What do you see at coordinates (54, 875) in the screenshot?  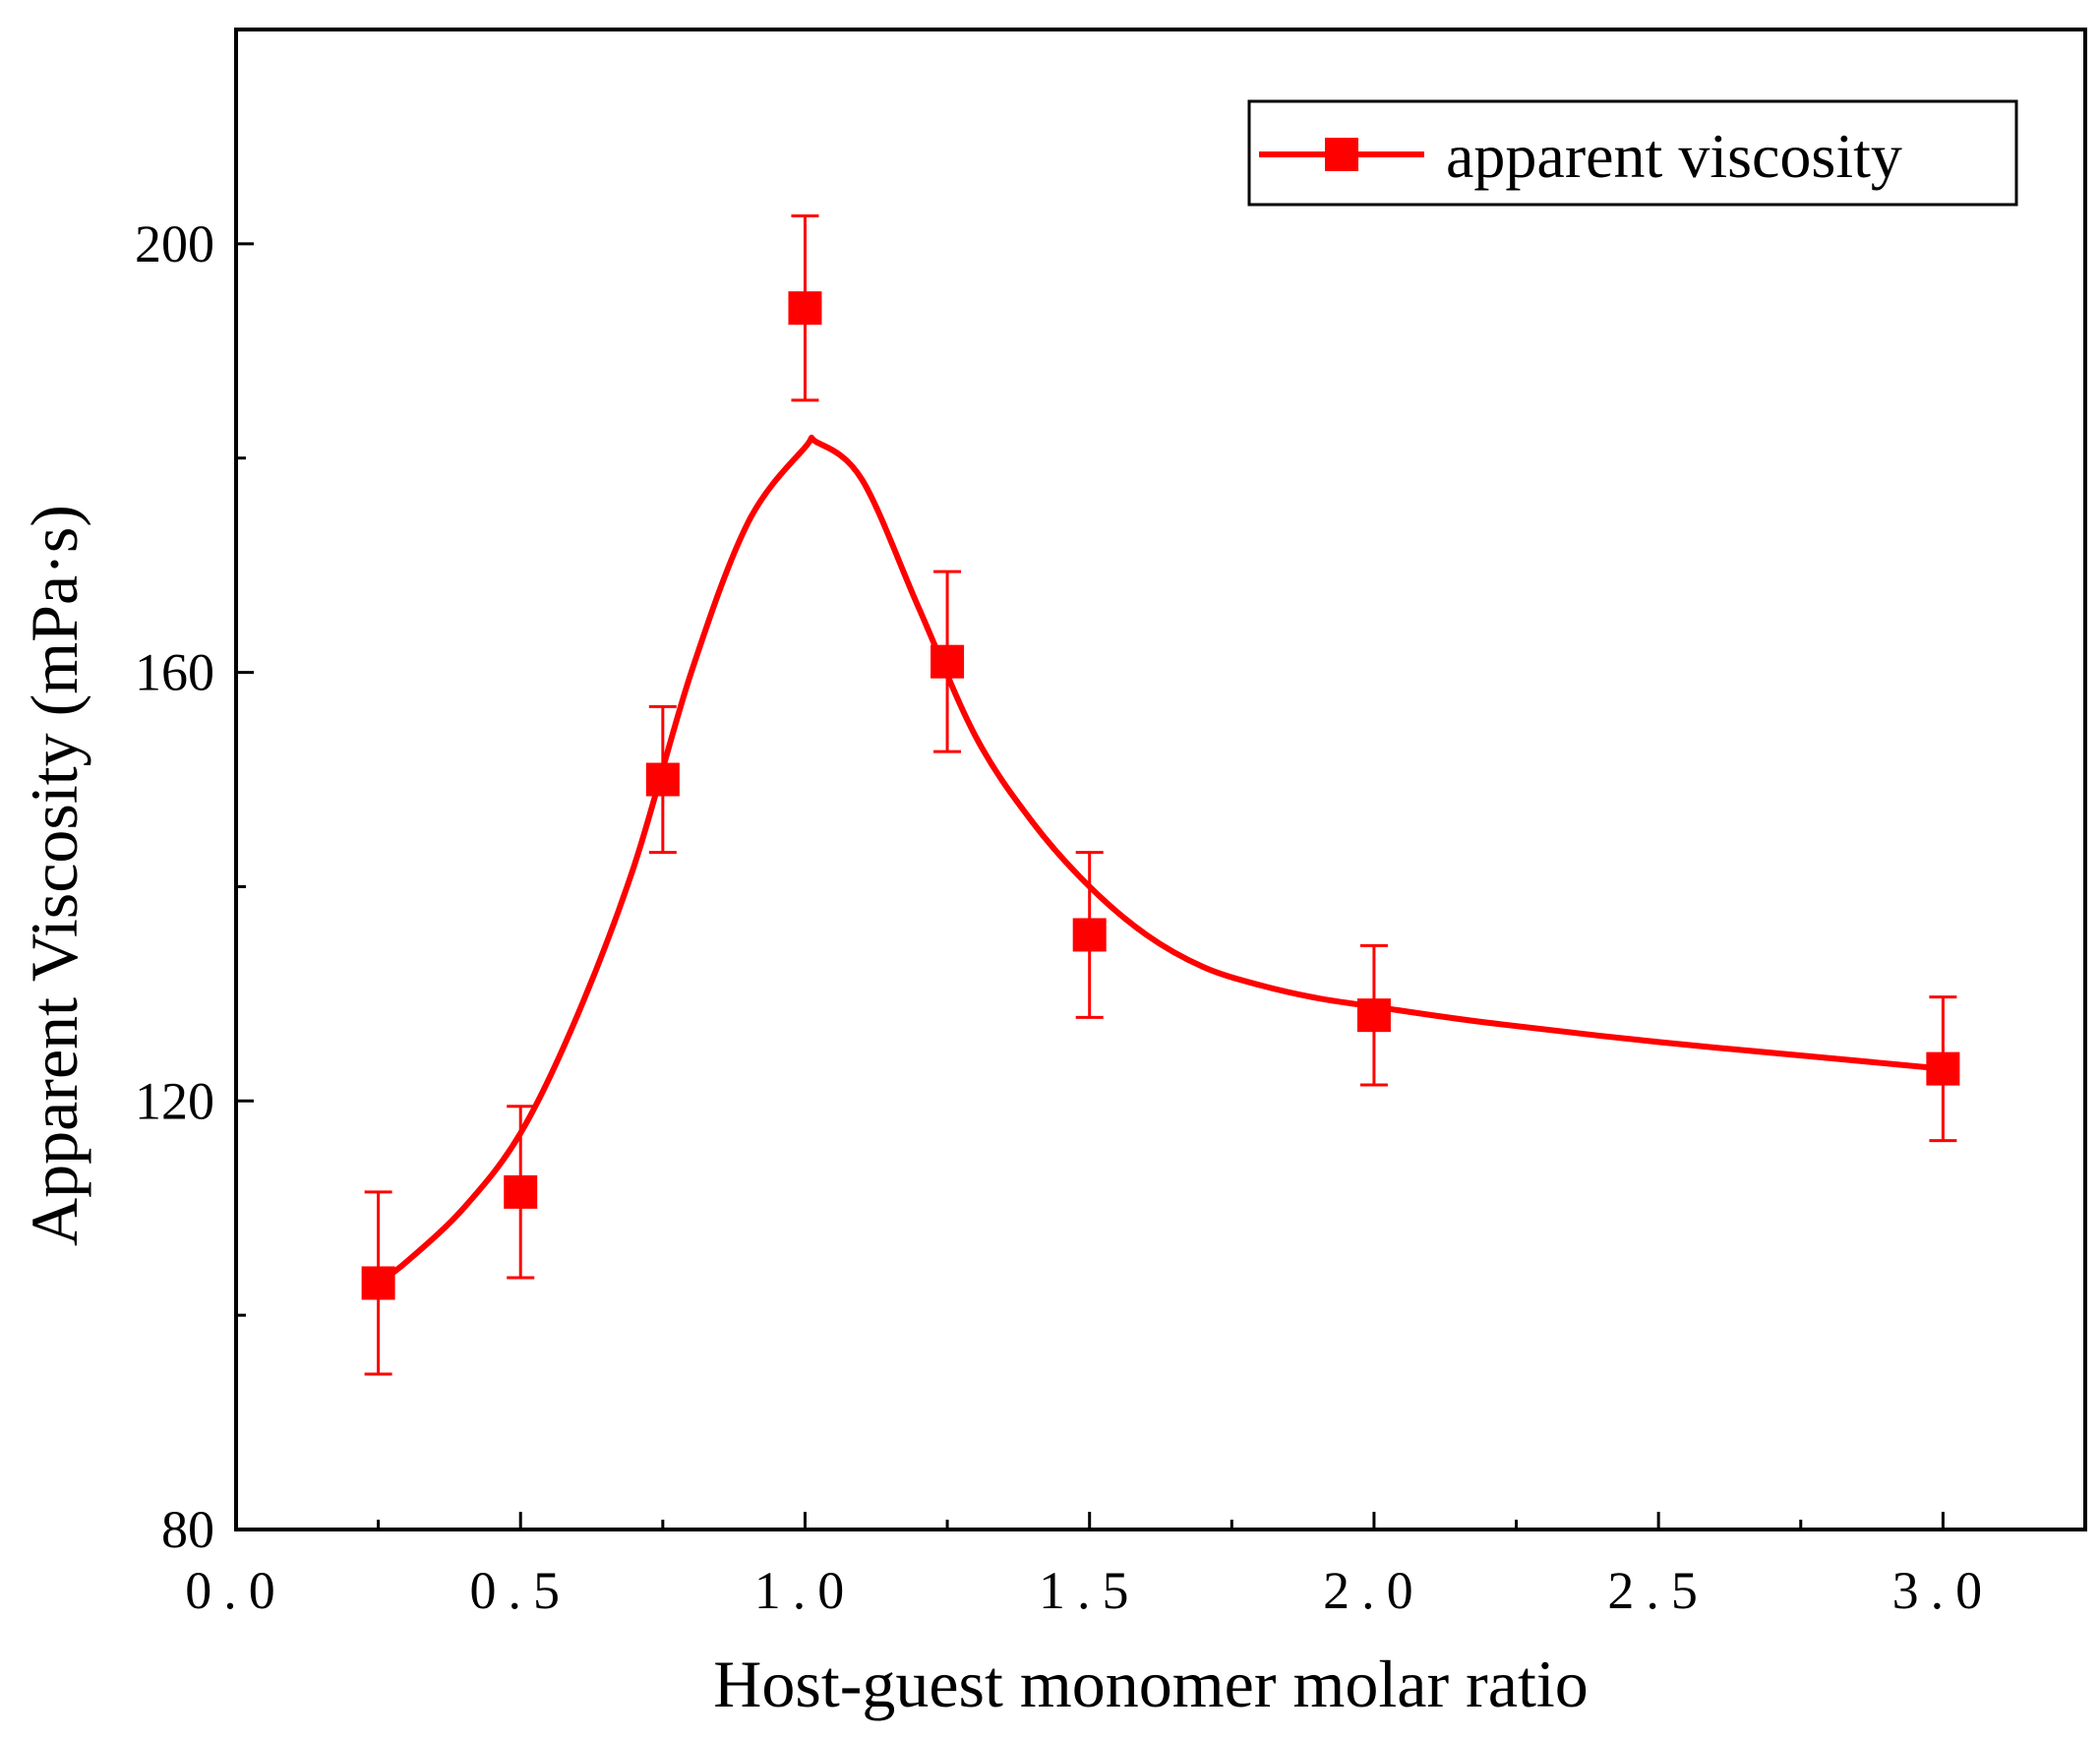 I see `y-axis-label: Apparent Viscosity (mPa·s)` at bounding box center [54, 875].